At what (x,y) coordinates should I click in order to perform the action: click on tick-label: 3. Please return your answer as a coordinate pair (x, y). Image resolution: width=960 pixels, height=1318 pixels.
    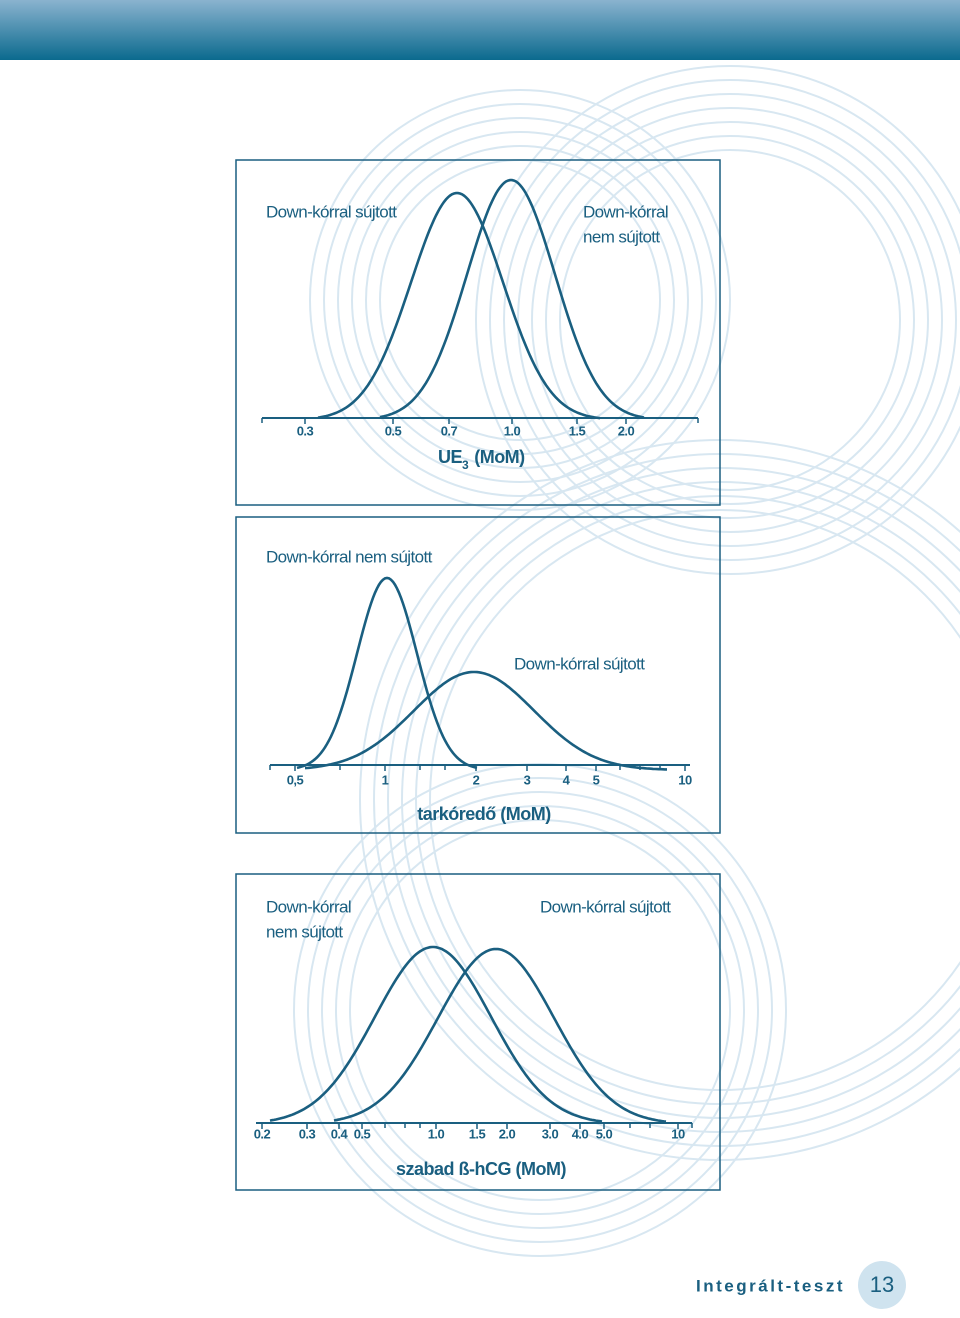
    Looking at the image, I should click on (527, 779).